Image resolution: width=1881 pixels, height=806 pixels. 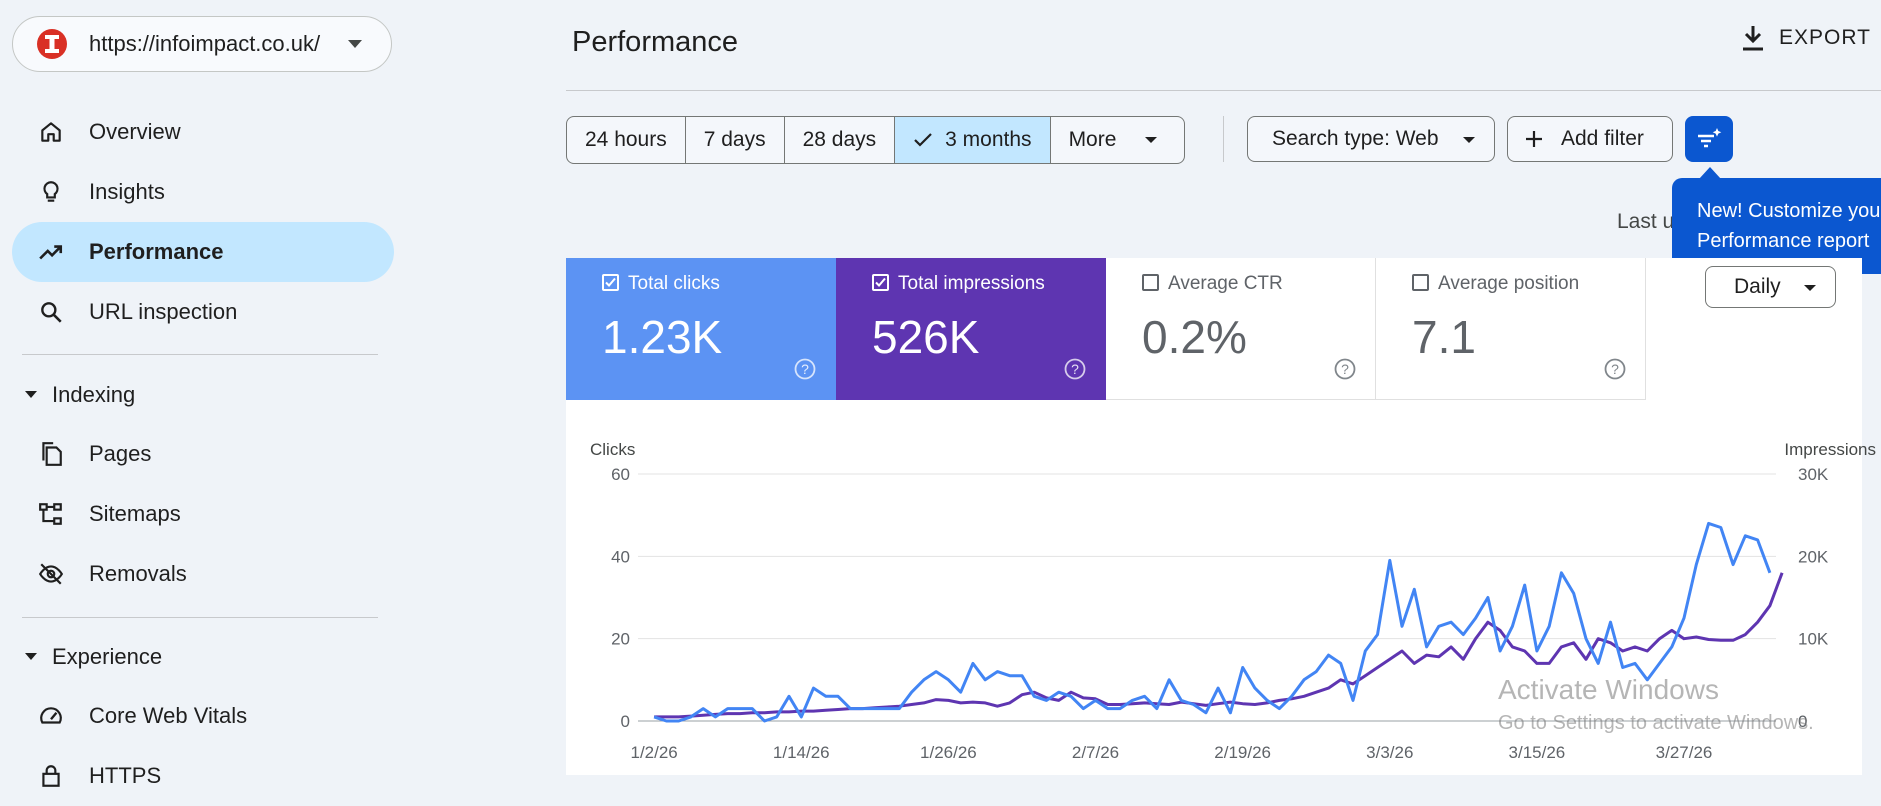 What do you see at coordinates (1684, 752) in the screenshot?
I see `x-tick-label: 3/27/26` at bounding box center [1684, 752].